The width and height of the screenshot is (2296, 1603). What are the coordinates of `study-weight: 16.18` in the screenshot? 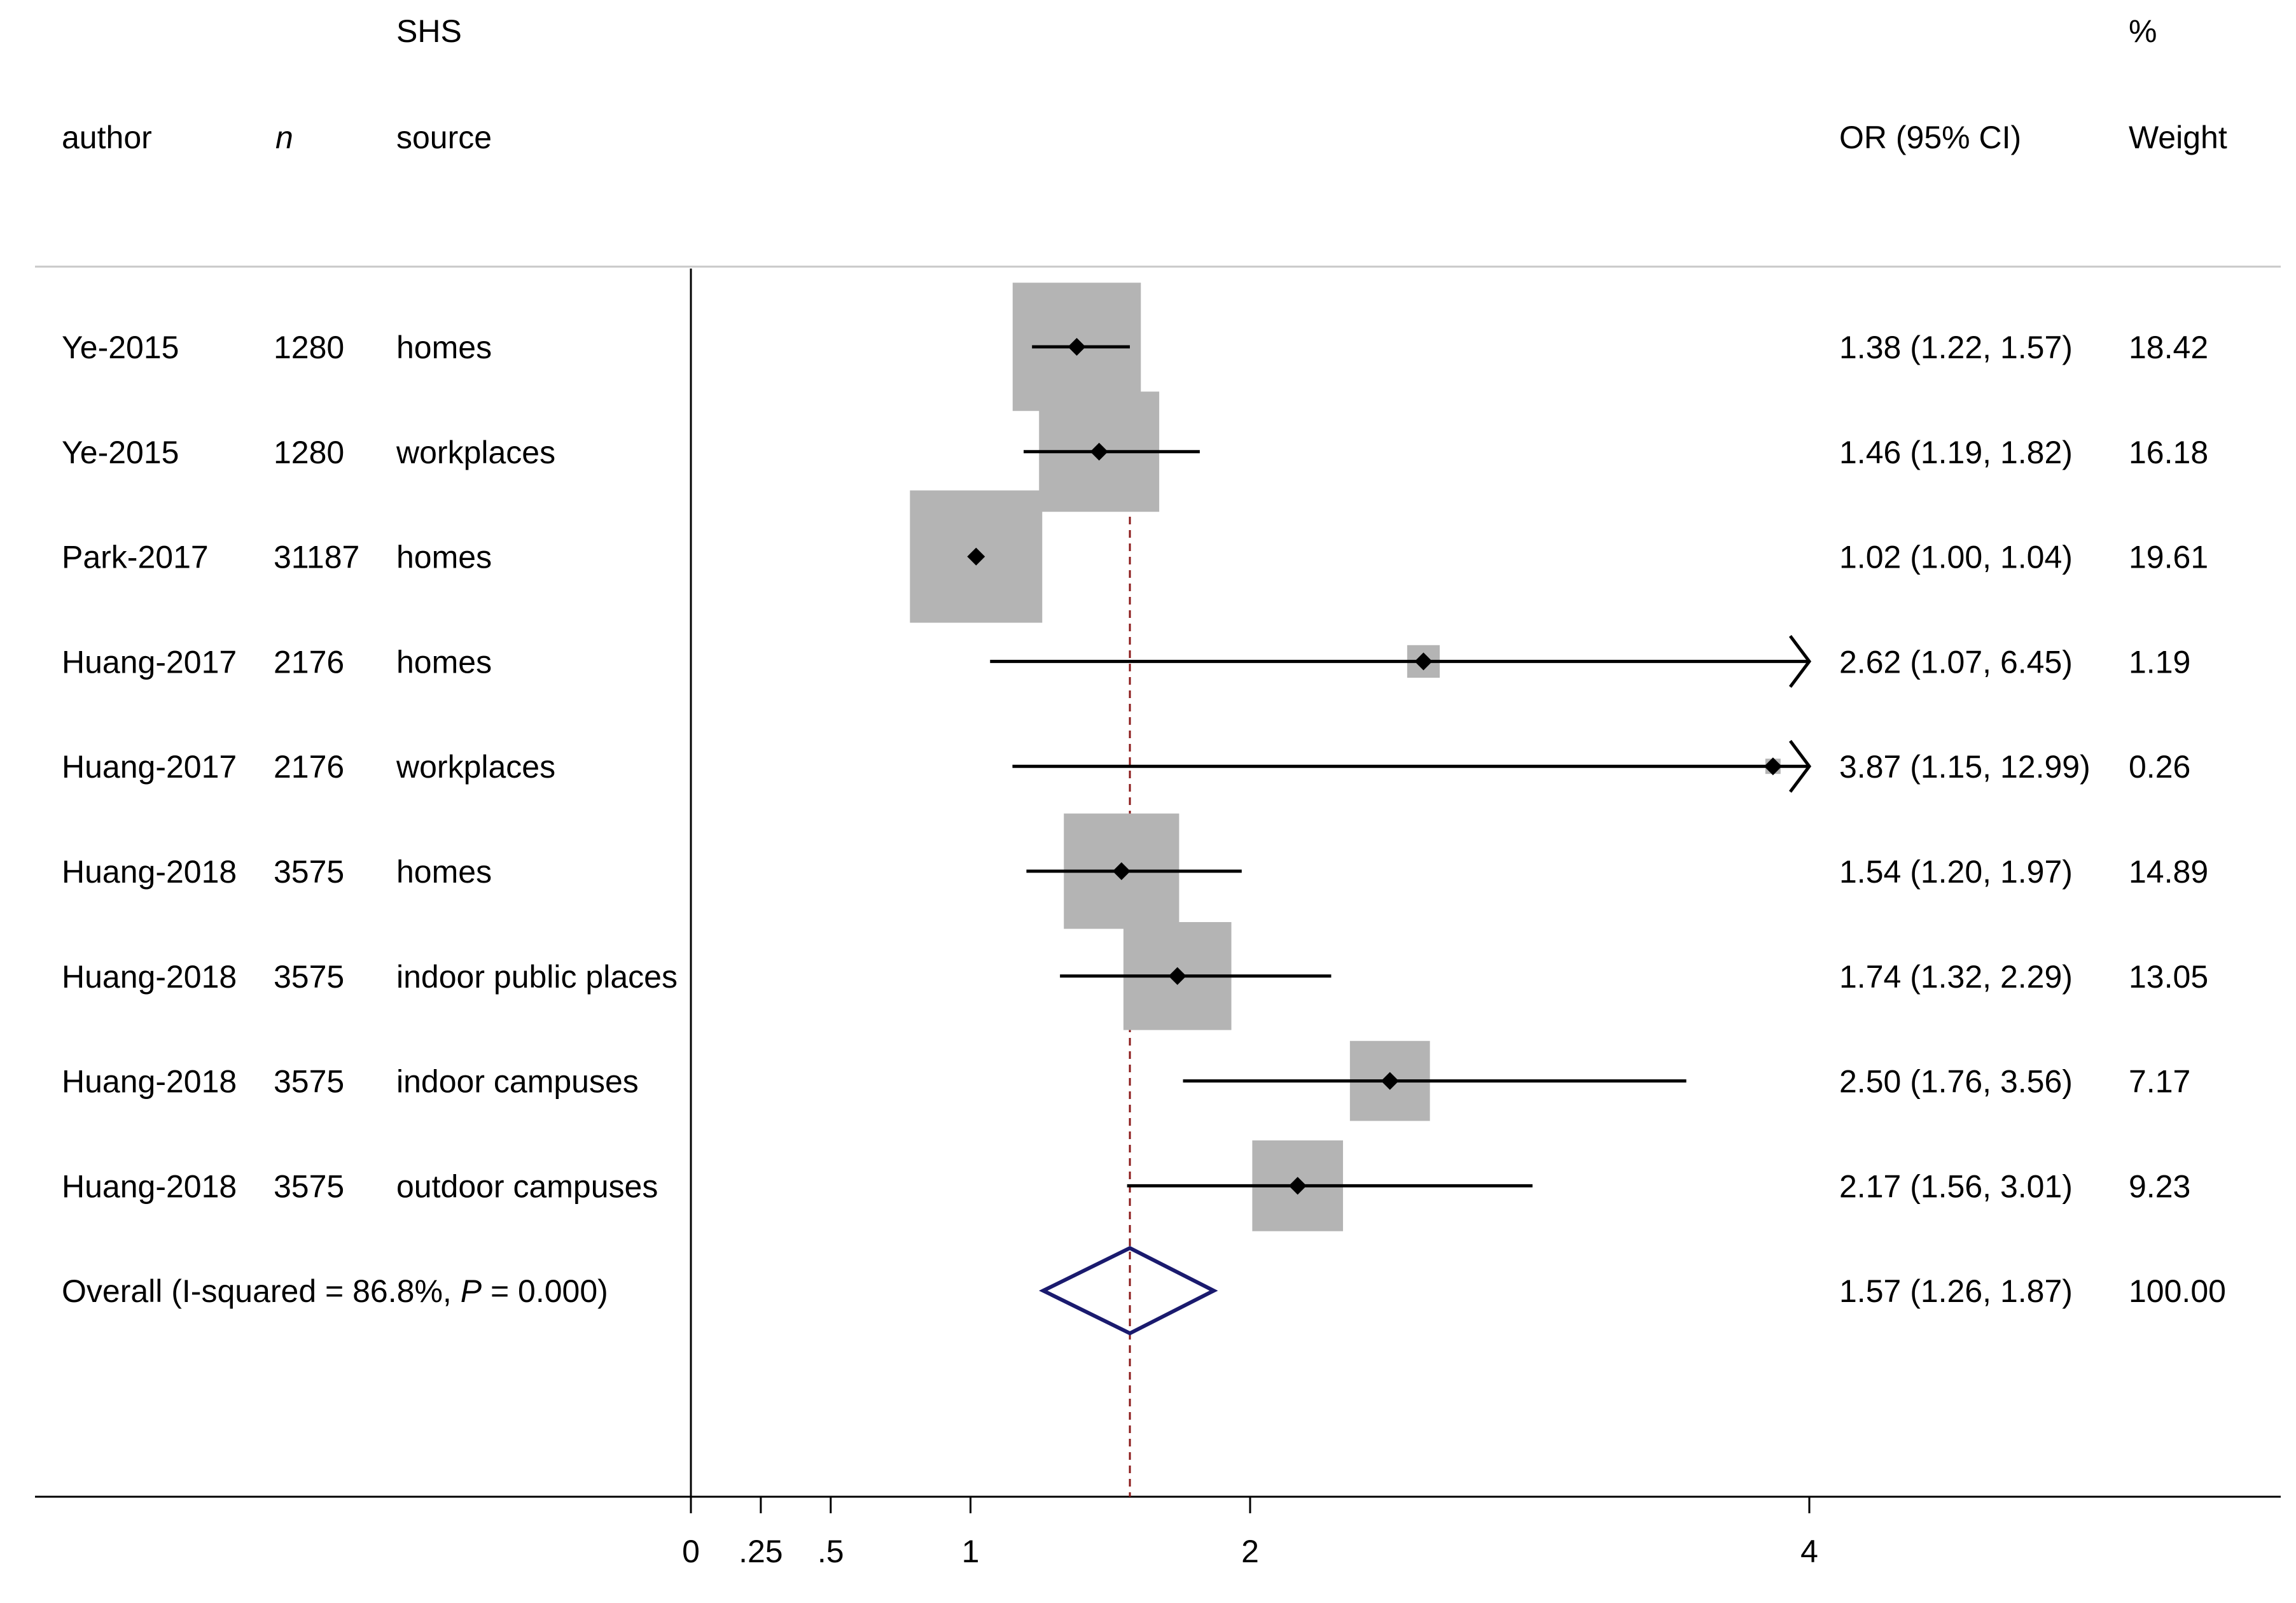 It's located at (2168, 452).